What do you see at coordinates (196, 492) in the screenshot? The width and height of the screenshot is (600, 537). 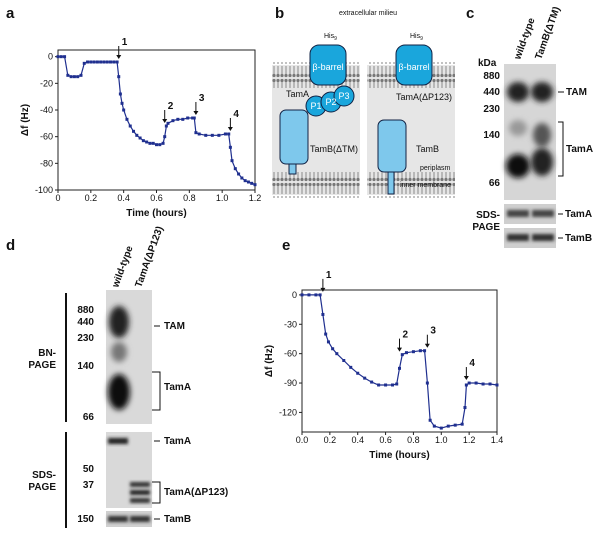 I see `band-label: TamA(ΔP123)` at bounding box center [196, 492].